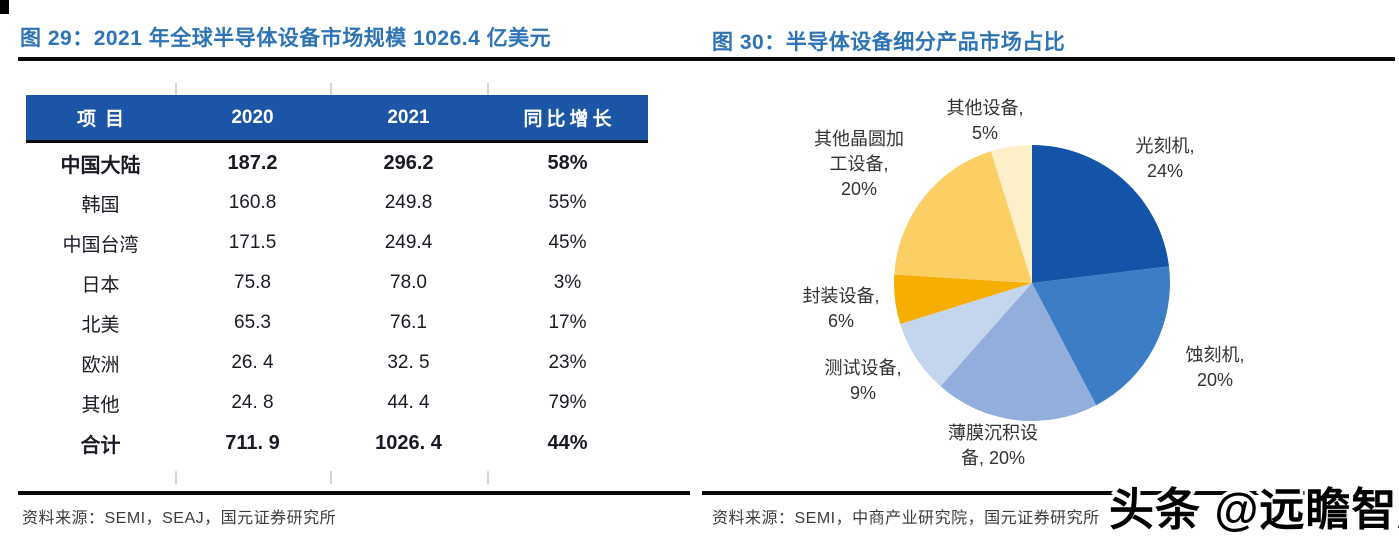  Describe the element at coordinates (859, 164) in the screenshot. I see `pie-label-other-wafer: 其他晶圆加 工设备, 20%` at that location.